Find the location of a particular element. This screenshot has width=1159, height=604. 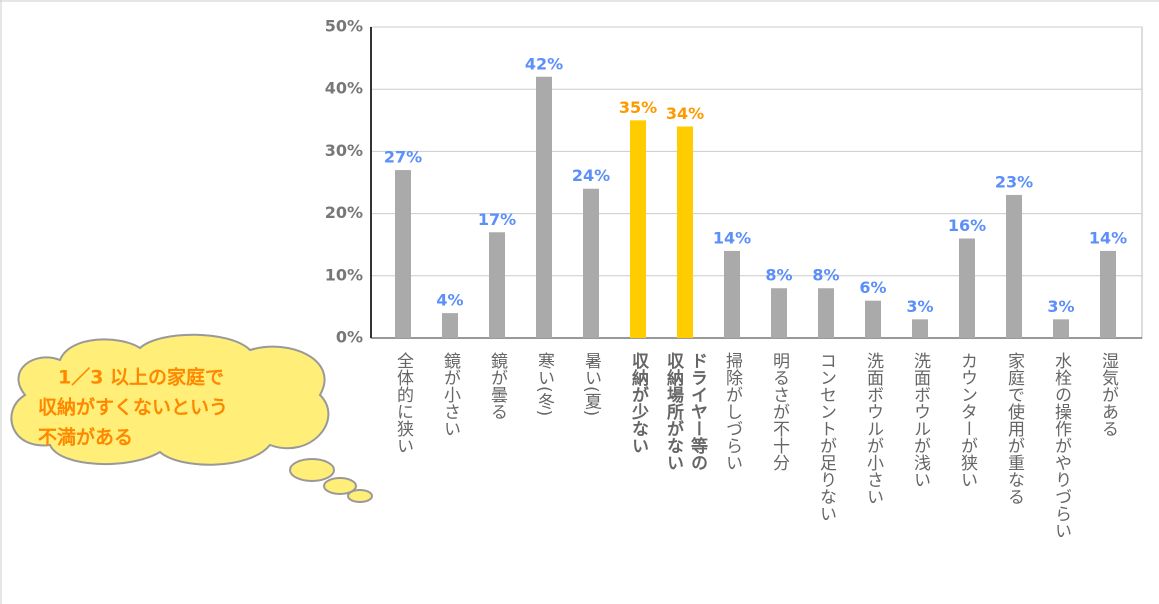

x-tick-label: カウンターが狭い is located at coordinates (967, 420).